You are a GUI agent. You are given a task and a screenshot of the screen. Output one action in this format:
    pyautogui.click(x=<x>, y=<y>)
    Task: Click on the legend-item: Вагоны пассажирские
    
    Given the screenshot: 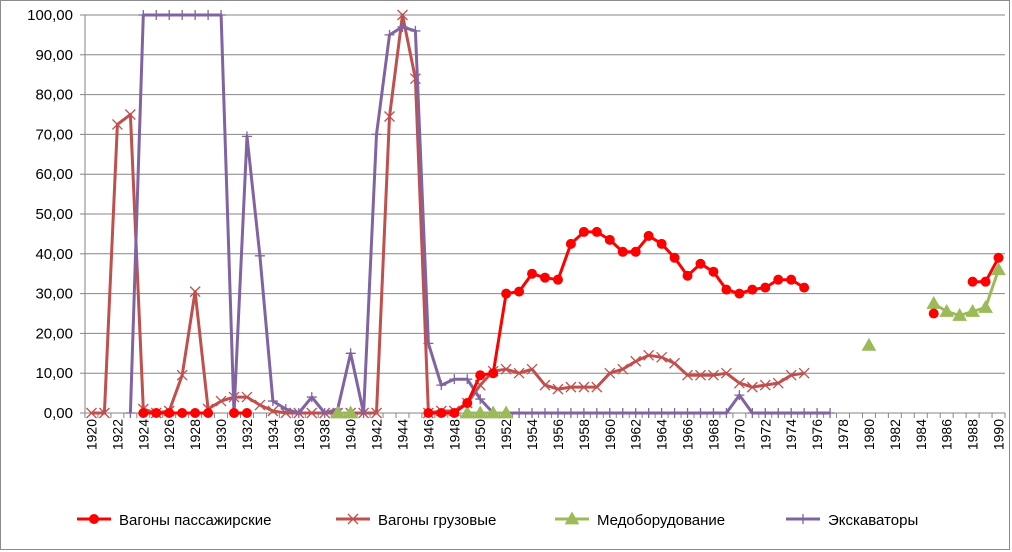 What is the action you would take?
    pyautogui.click(x=174, y=520)
    